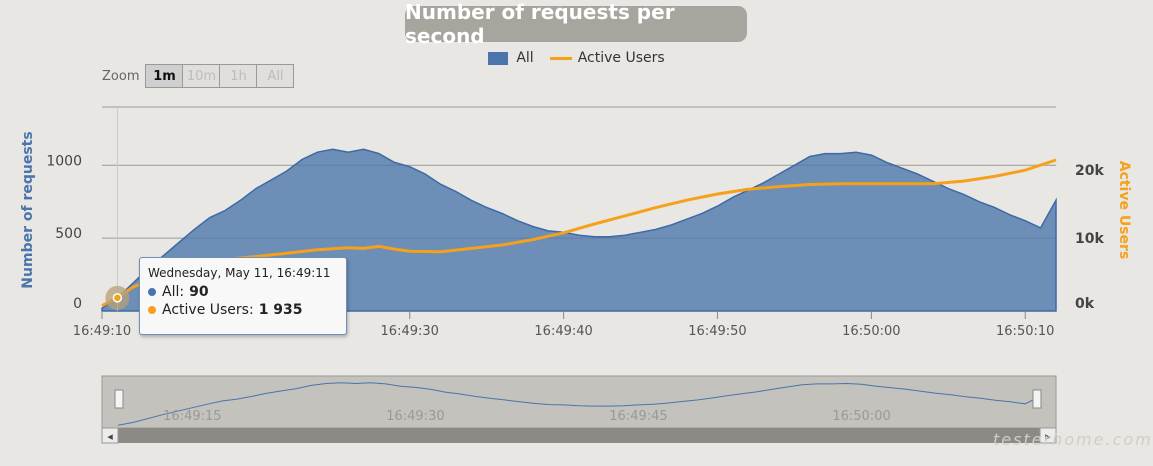 The height and width of the screenshot is (466, 1153). Describe the element at coordinates (525, 58) in the screenshot. I see `legend-label-all: All` at that location.